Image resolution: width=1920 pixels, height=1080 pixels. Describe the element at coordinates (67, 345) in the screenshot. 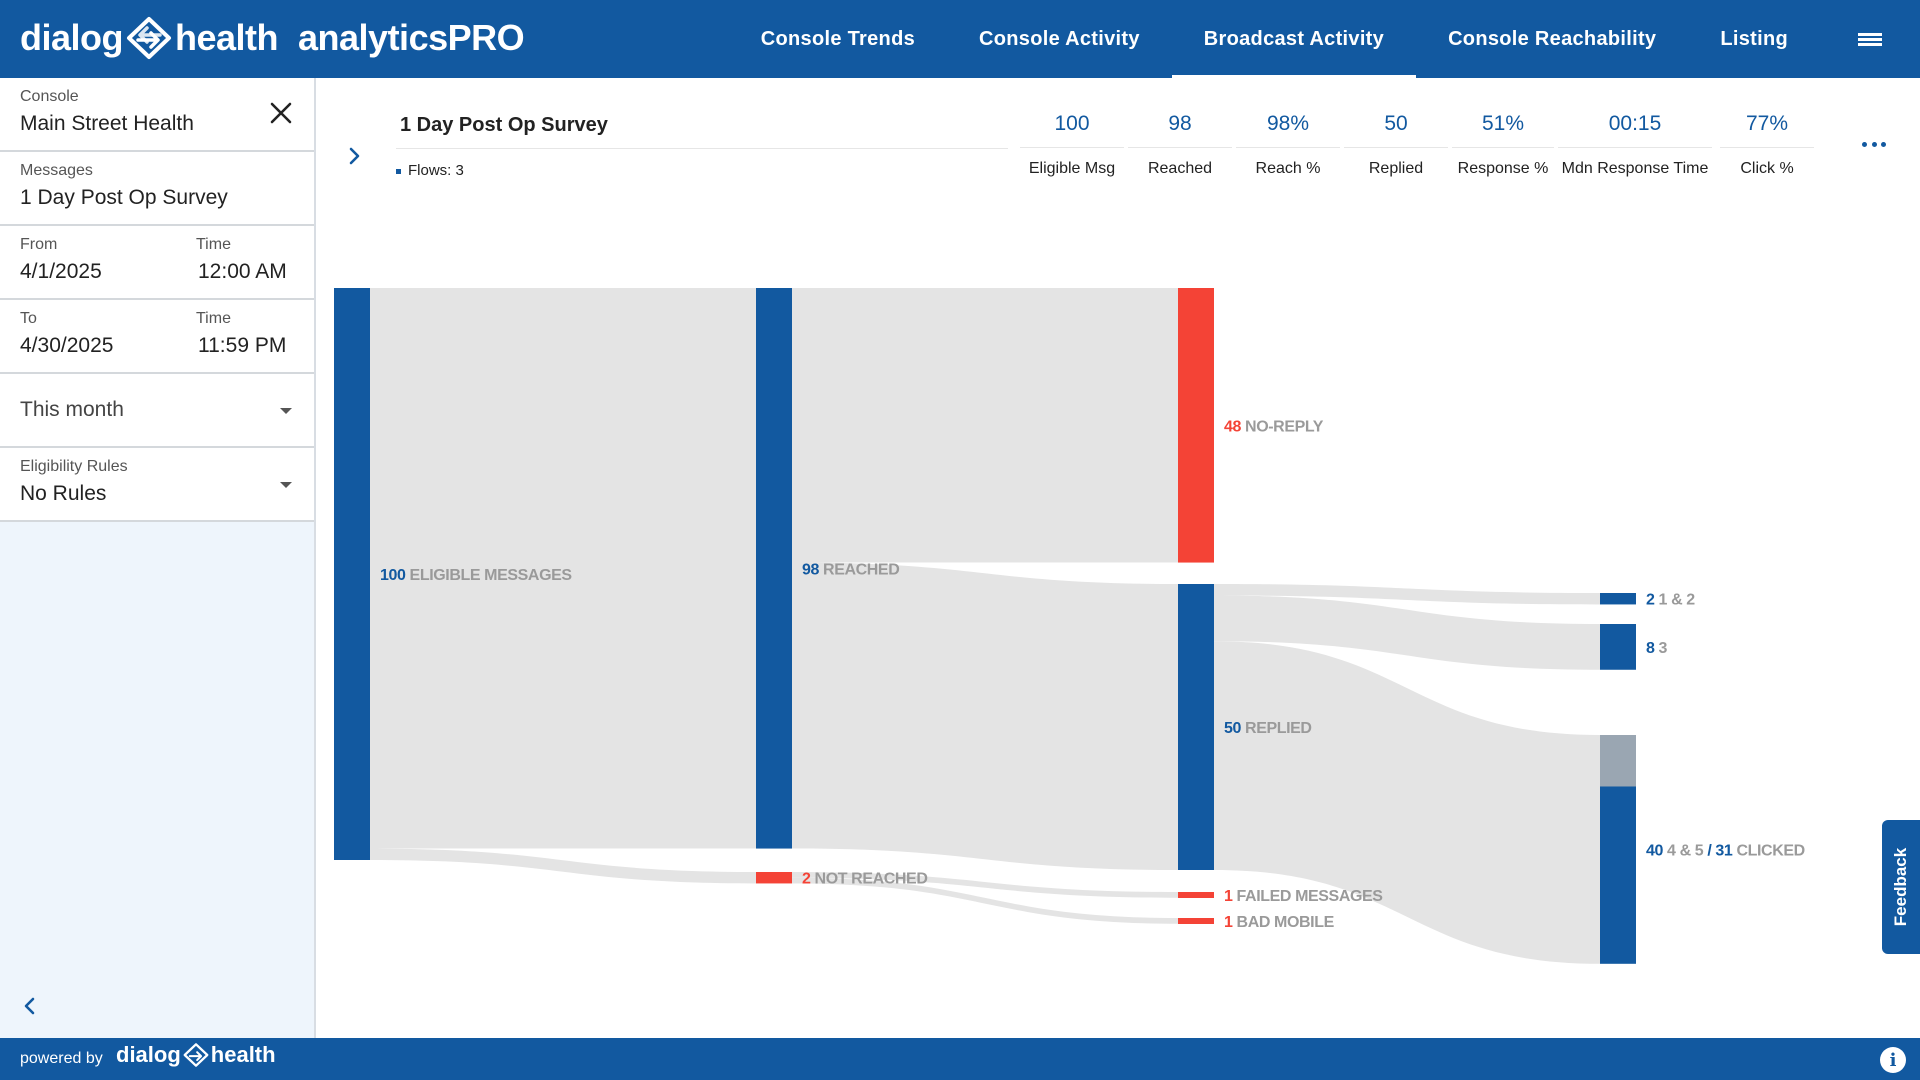

I see `to-date-input: 4/30/2025` at that location.